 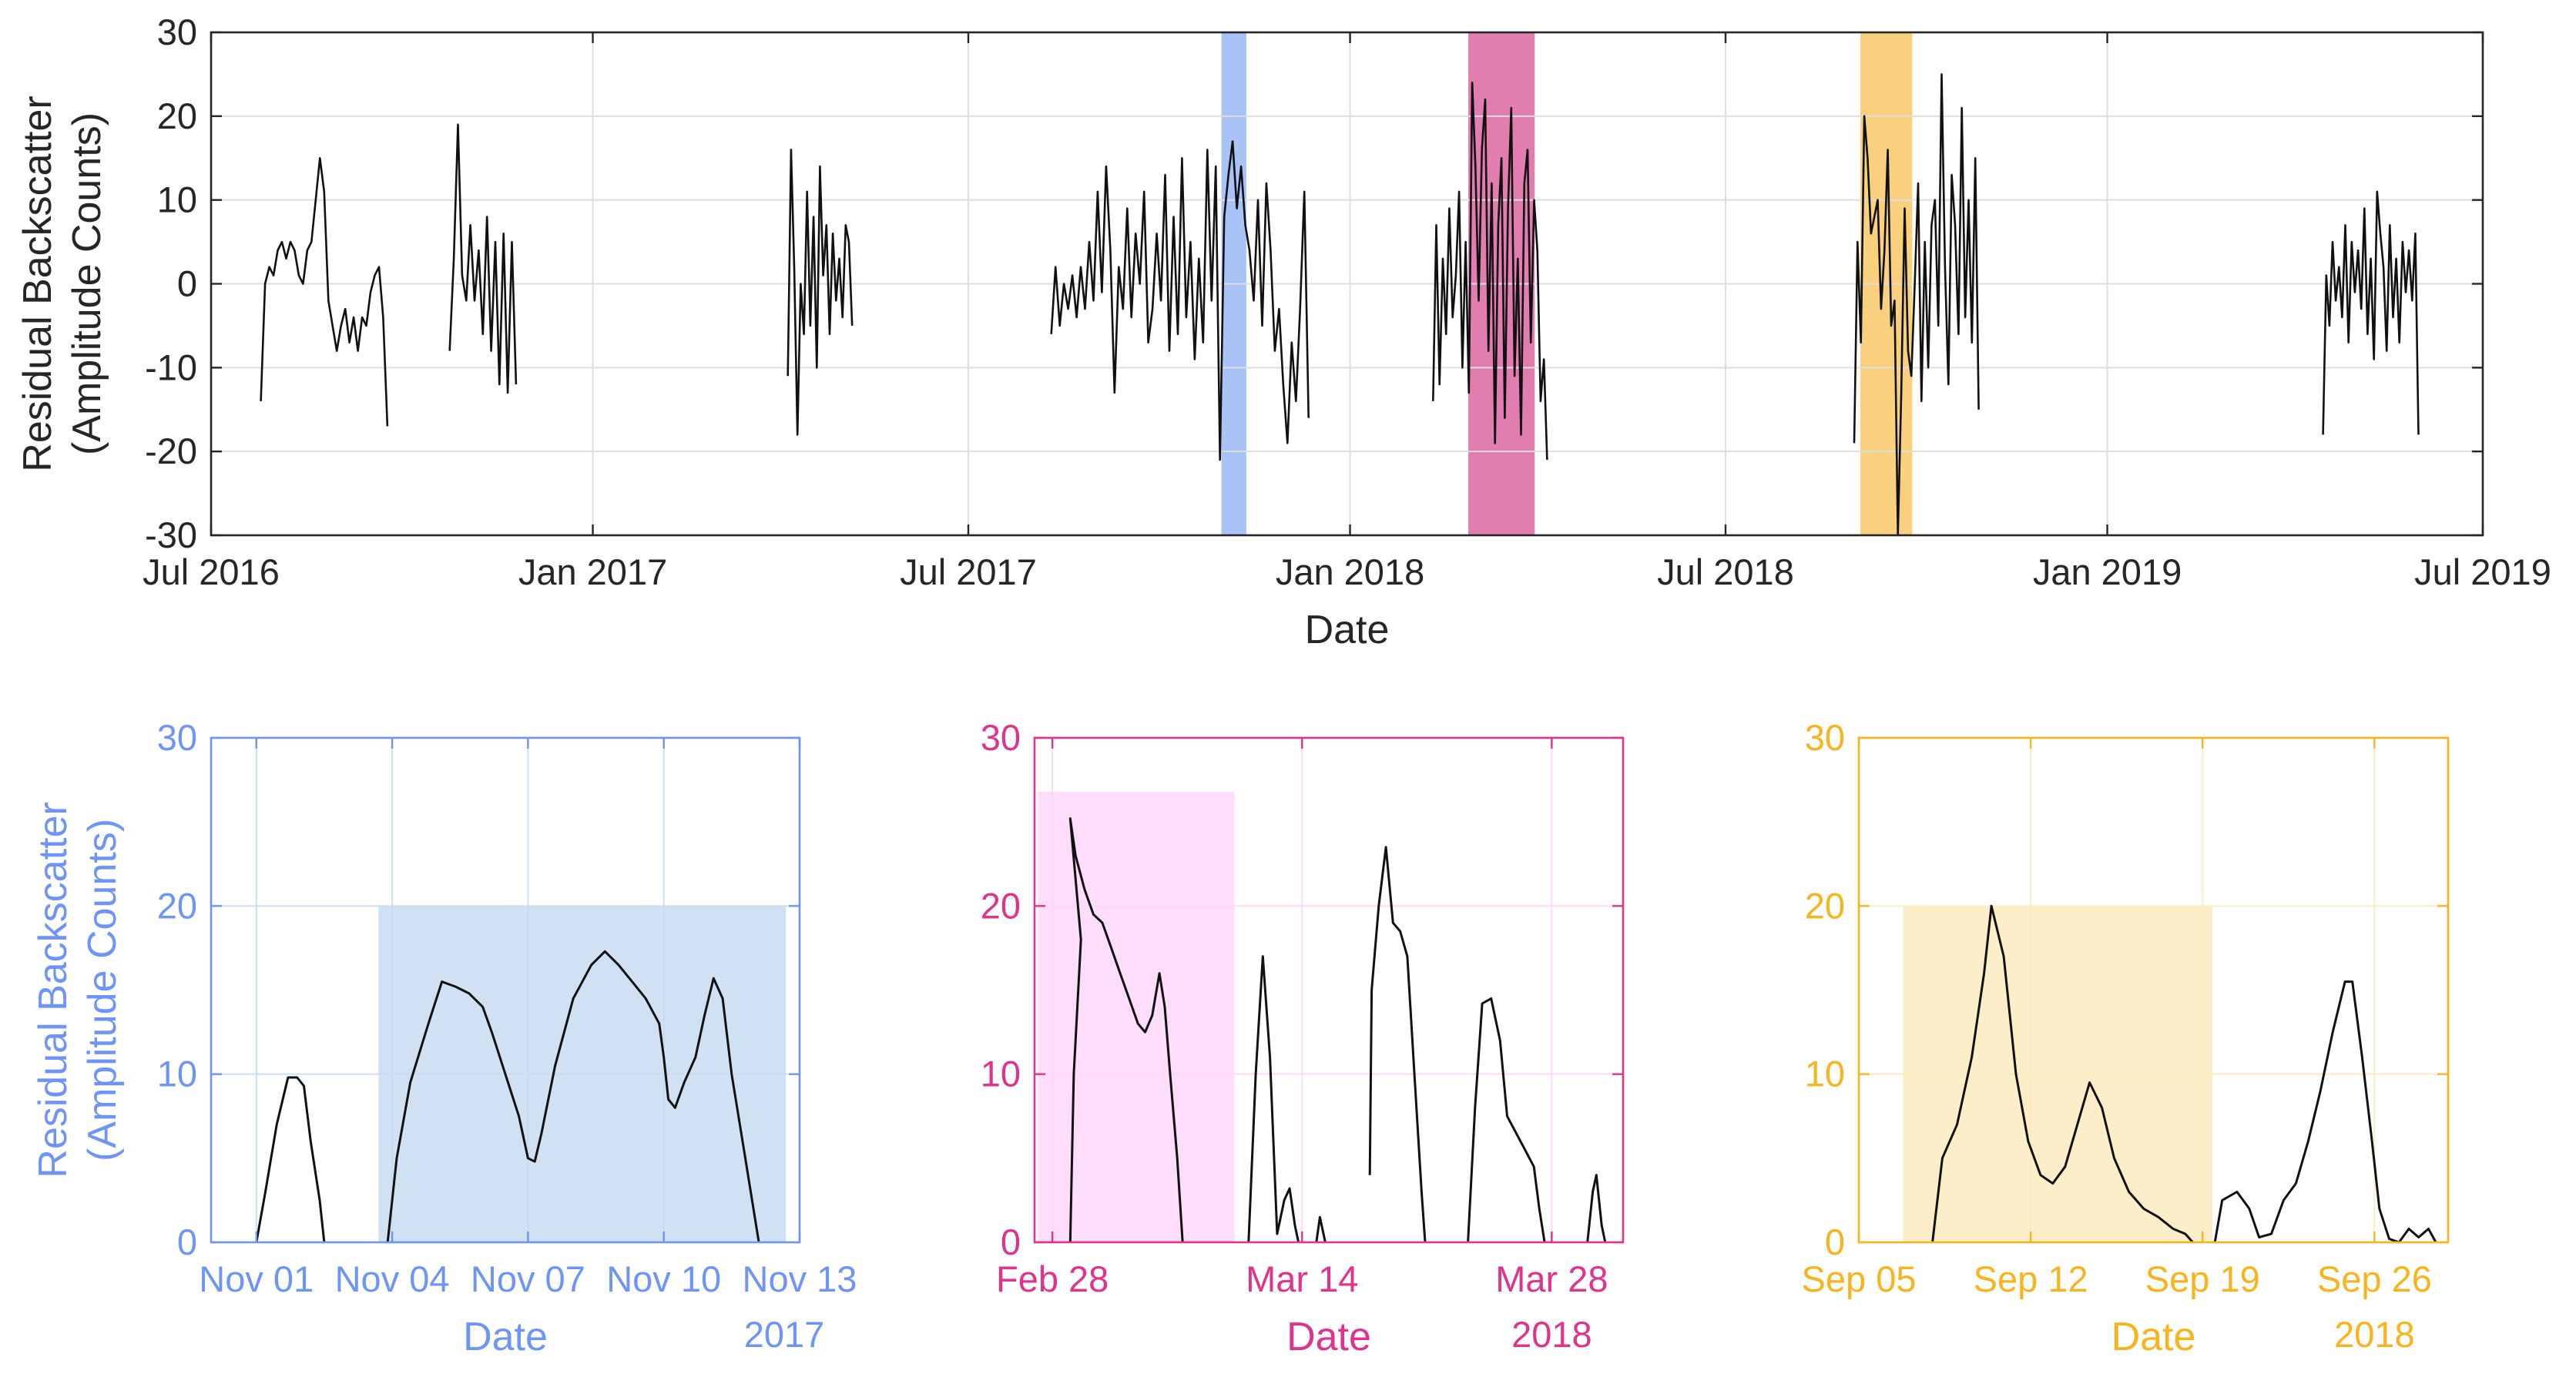 I want to click on x-tick-label: Sep 26, so click(x=2374, y=1278).